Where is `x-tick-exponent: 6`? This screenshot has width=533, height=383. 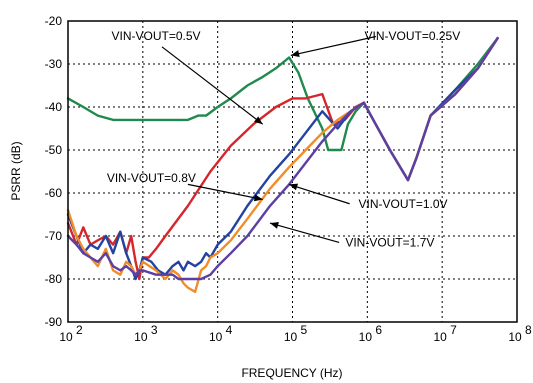 x-tick-exponent: 6 is located at coordinates (378, 330).